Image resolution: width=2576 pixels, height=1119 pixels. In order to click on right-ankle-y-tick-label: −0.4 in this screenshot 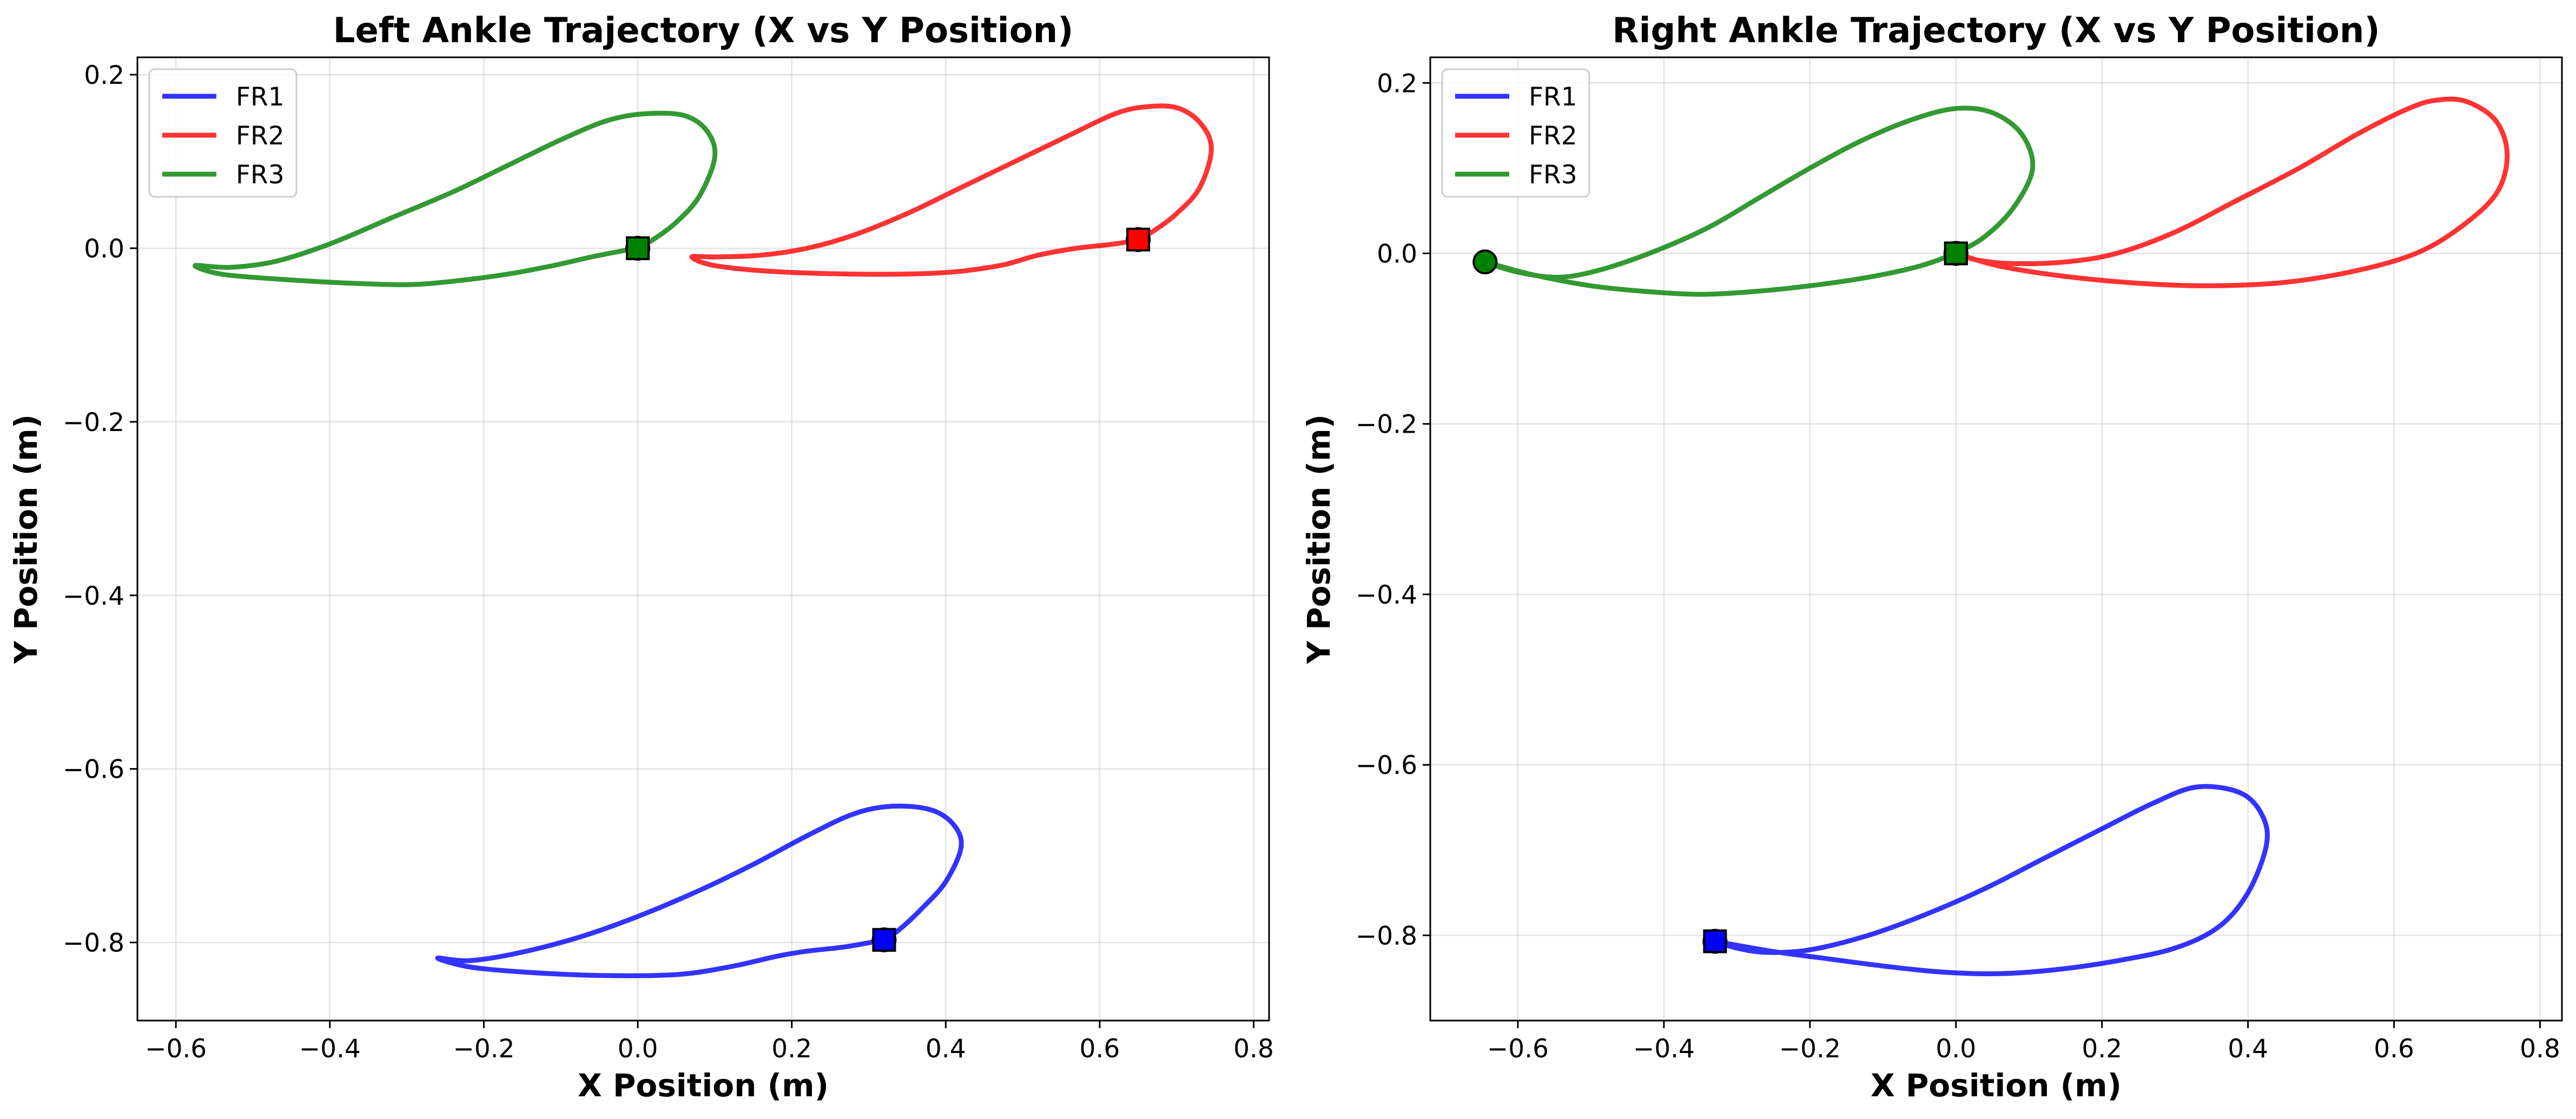, I will do `click(1386, 595)`.